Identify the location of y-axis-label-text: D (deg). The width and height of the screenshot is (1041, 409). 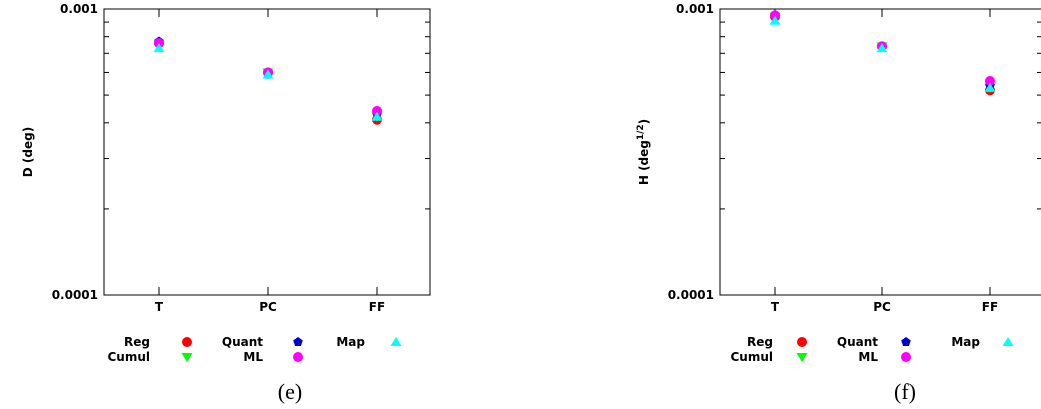
(28, 152).